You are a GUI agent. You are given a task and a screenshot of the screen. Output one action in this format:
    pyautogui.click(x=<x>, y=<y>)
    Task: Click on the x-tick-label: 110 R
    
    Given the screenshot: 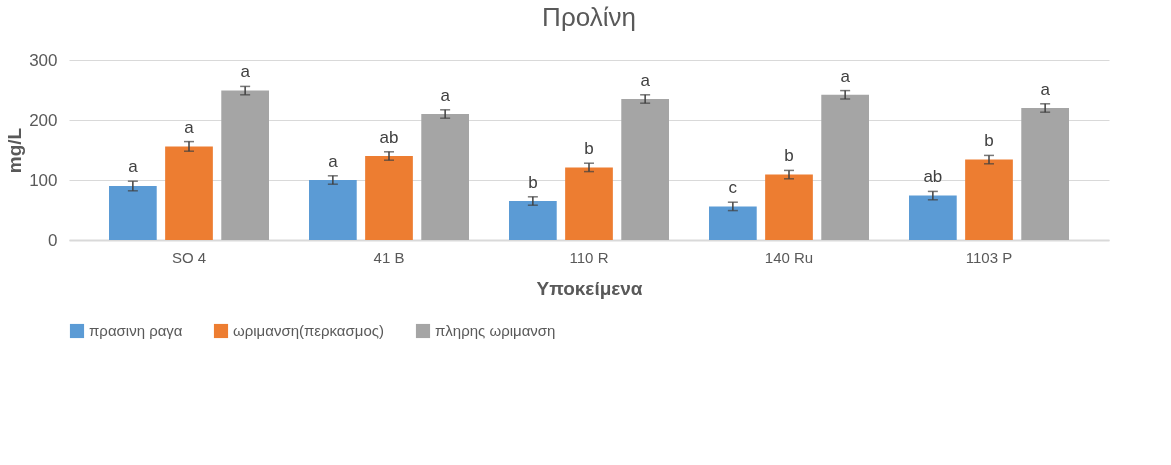 What is the action you would take?
    pyautogui.click(x=589, y=257)
    